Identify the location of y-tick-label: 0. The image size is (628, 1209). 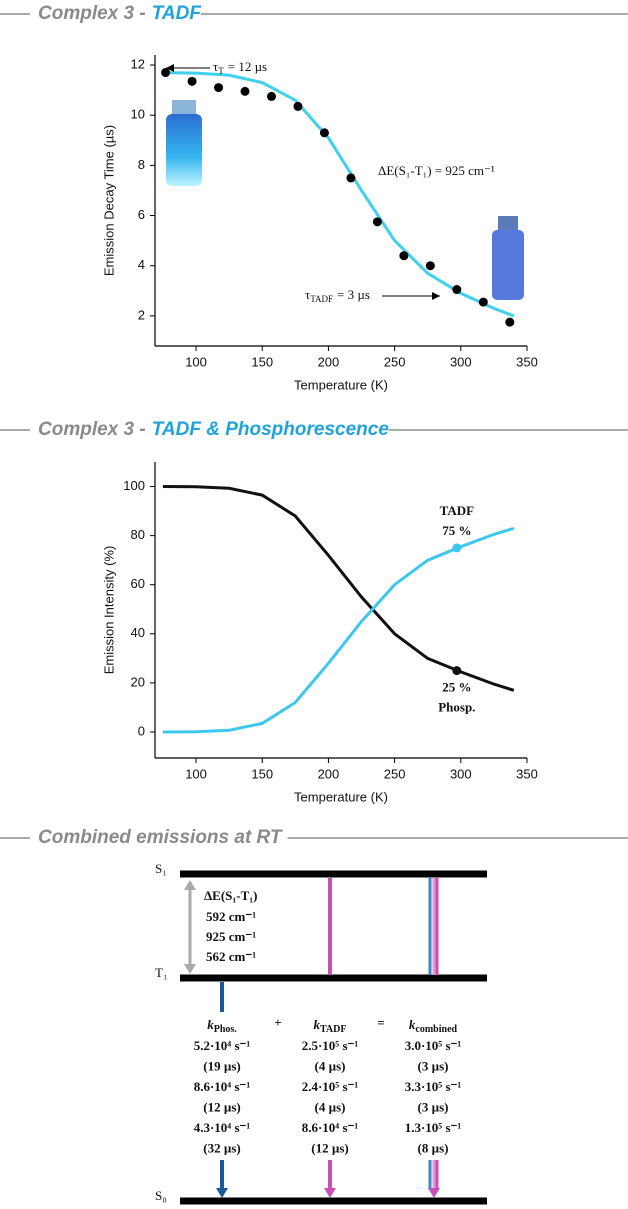
(141, 730).